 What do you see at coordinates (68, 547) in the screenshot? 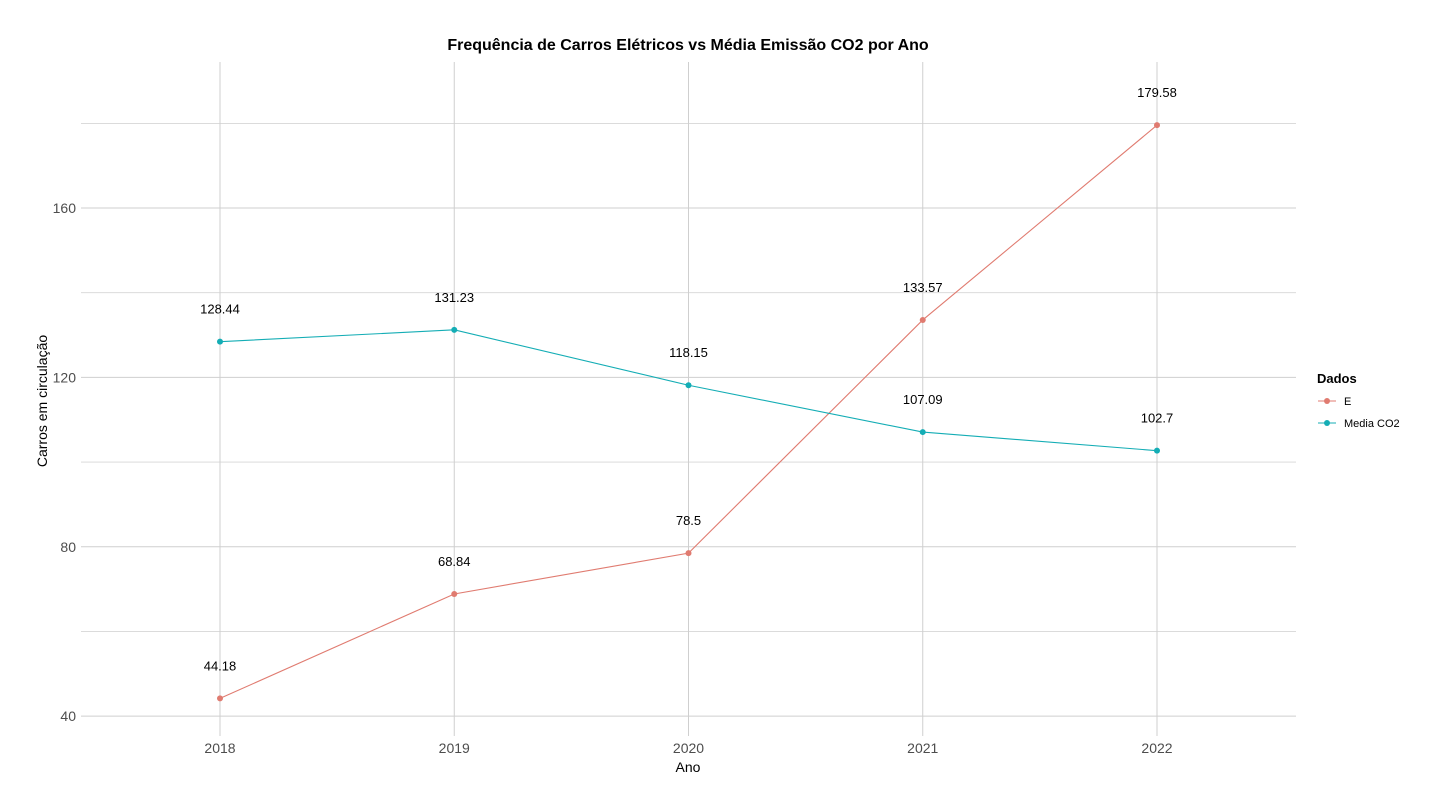
I see `y-tick-label: 80` at bounding box center [68, 547].